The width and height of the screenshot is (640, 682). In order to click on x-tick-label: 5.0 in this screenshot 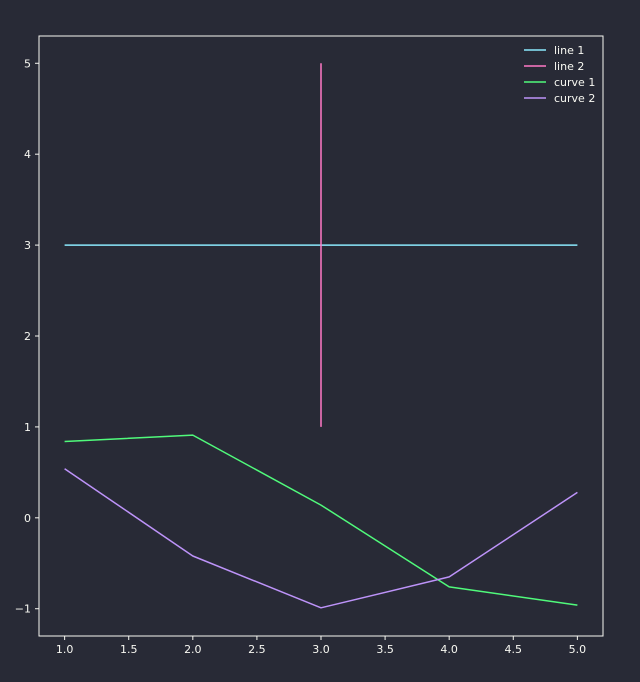, I will do `click(578, 649)`.